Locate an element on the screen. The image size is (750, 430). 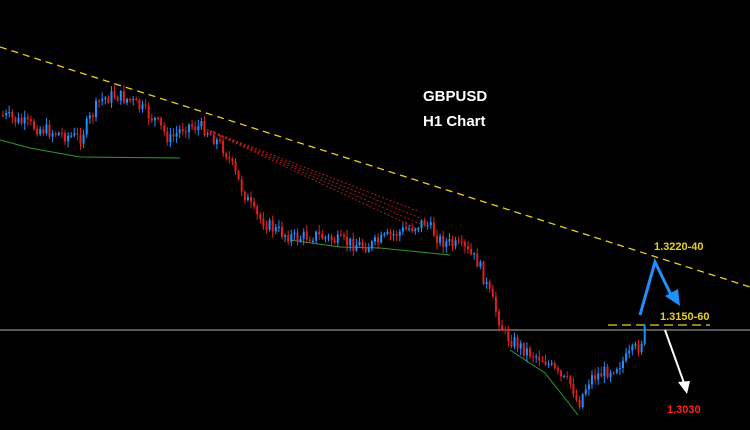
chart-subtitle: H1 Chart is located at coordinates (454, 121).